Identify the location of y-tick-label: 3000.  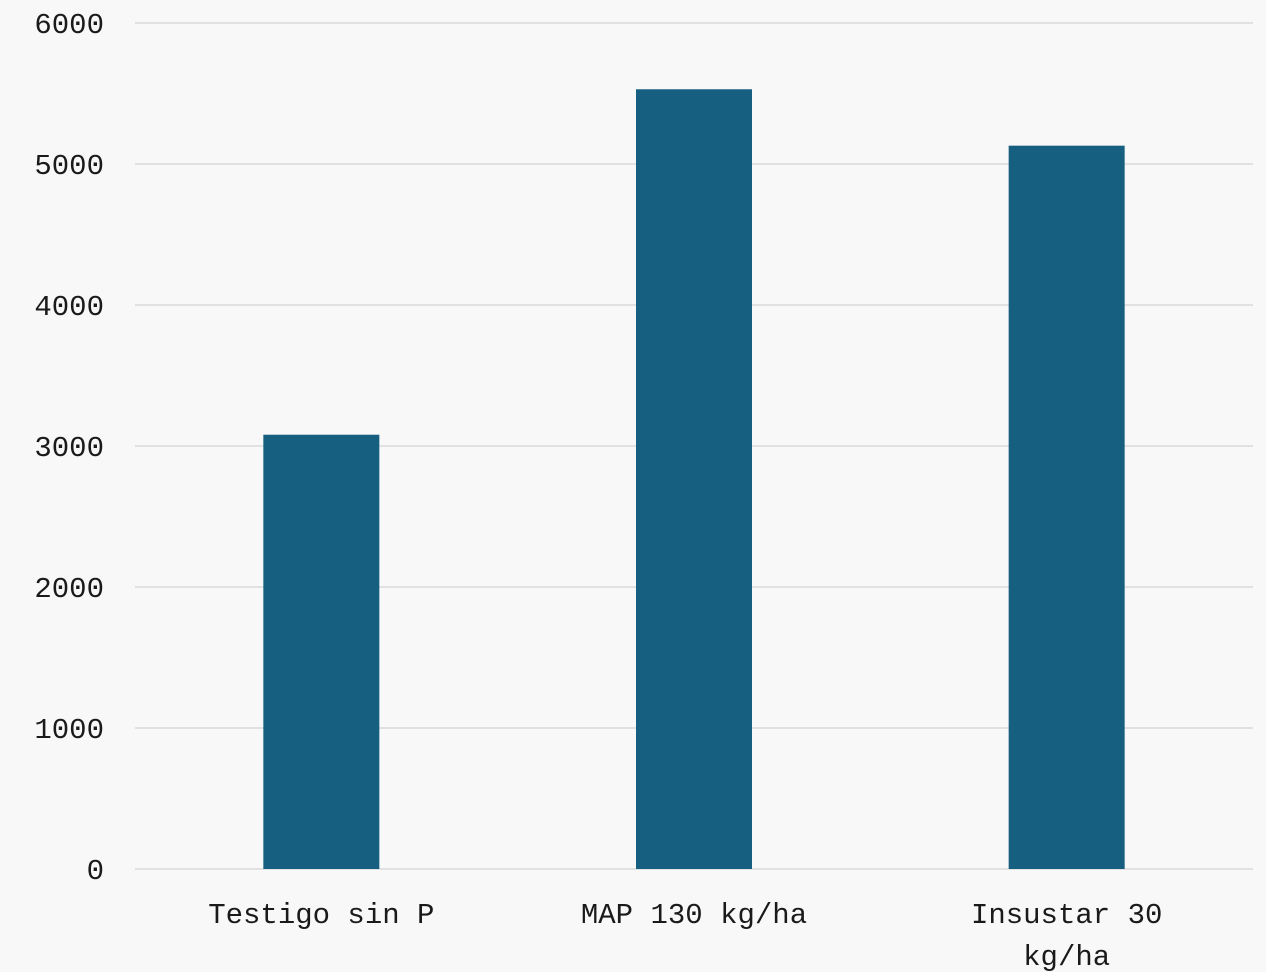
(69, 448).